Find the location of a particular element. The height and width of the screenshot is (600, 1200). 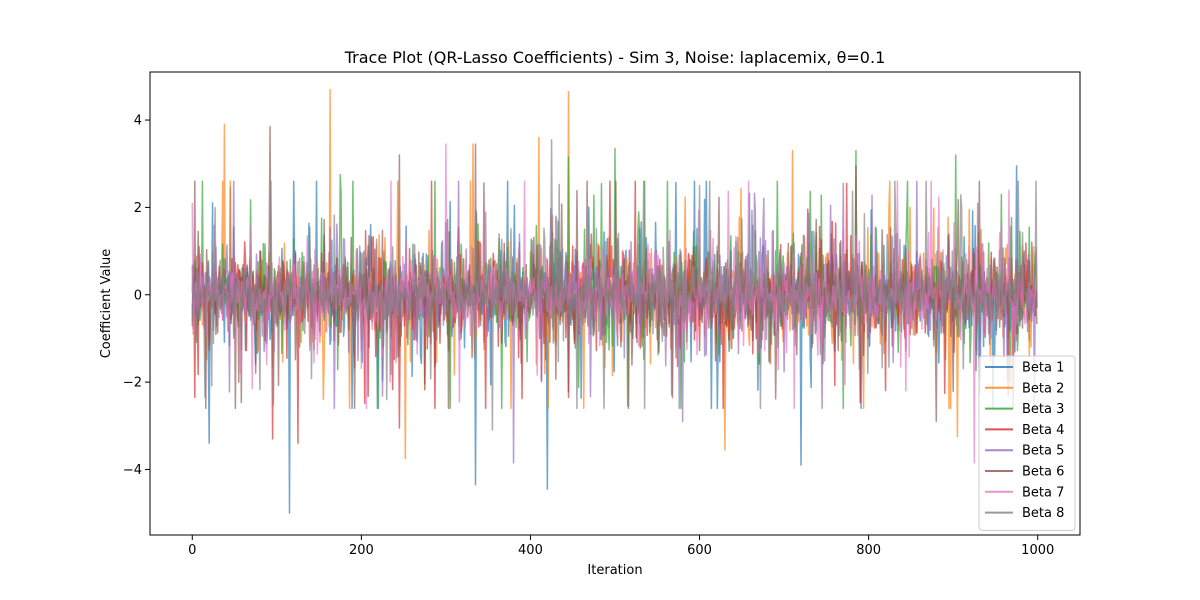

y-tick-label: 4 is located at coordinates (138, 121).